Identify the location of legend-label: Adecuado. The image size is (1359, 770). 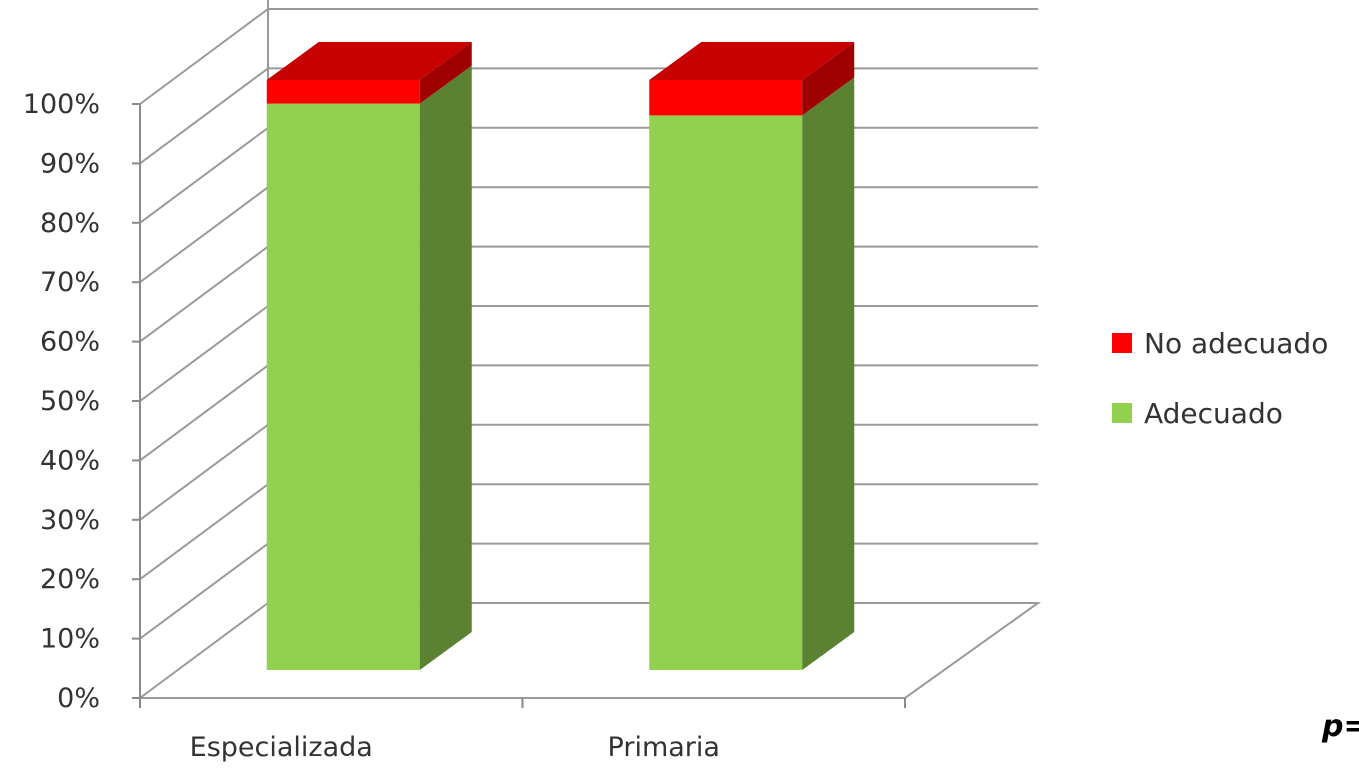
(1213, 413).